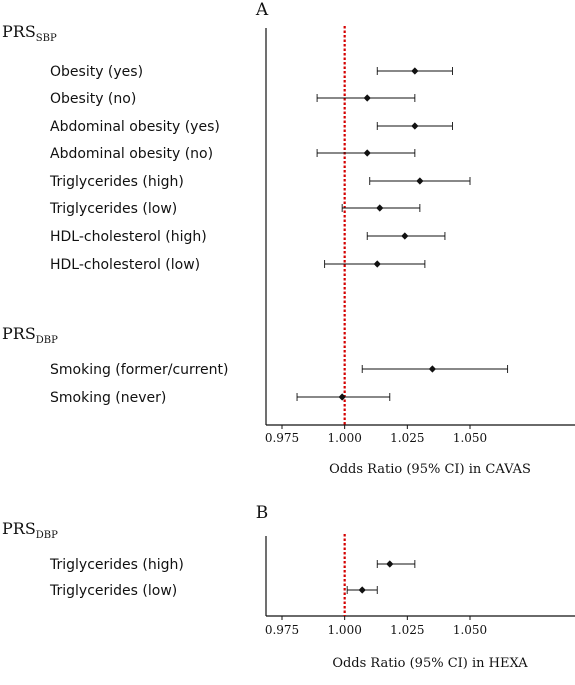 The width and height of the screenshot is (575, 685). I want to click on row-label: Obesity (no), so click(93, 99).